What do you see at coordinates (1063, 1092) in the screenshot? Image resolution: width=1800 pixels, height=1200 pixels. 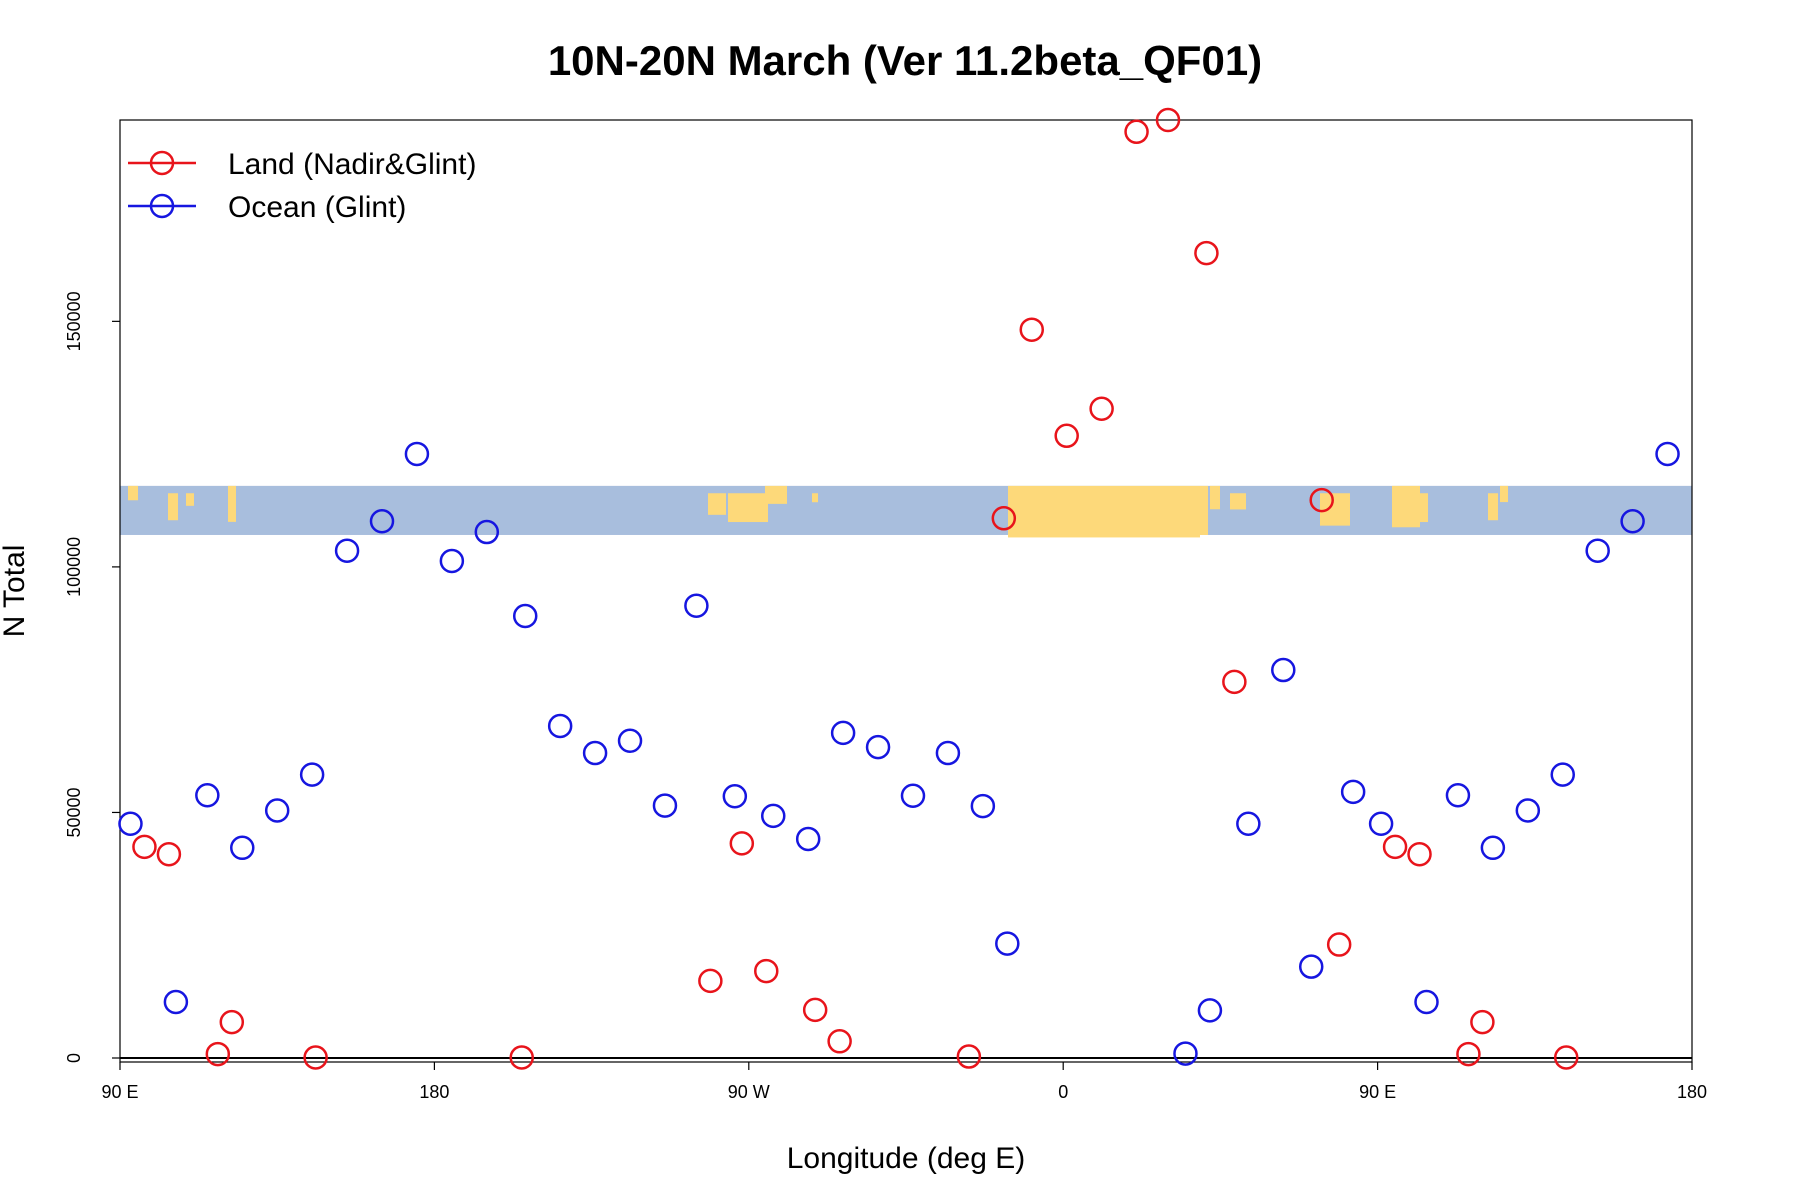 I see `x-tick-label: 0` at bounding box center [1063, 1092].